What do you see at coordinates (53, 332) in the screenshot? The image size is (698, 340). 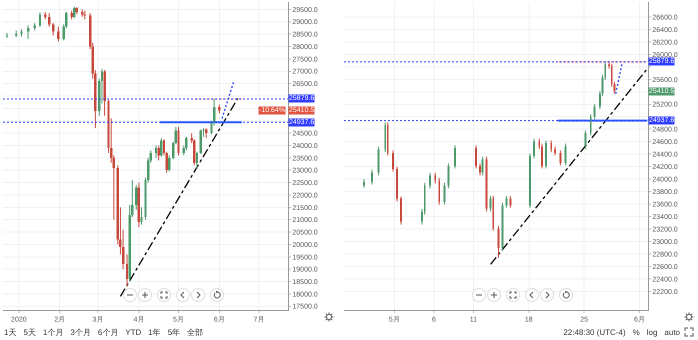 I see `text: 1个月` at bounding box center [53, 332].